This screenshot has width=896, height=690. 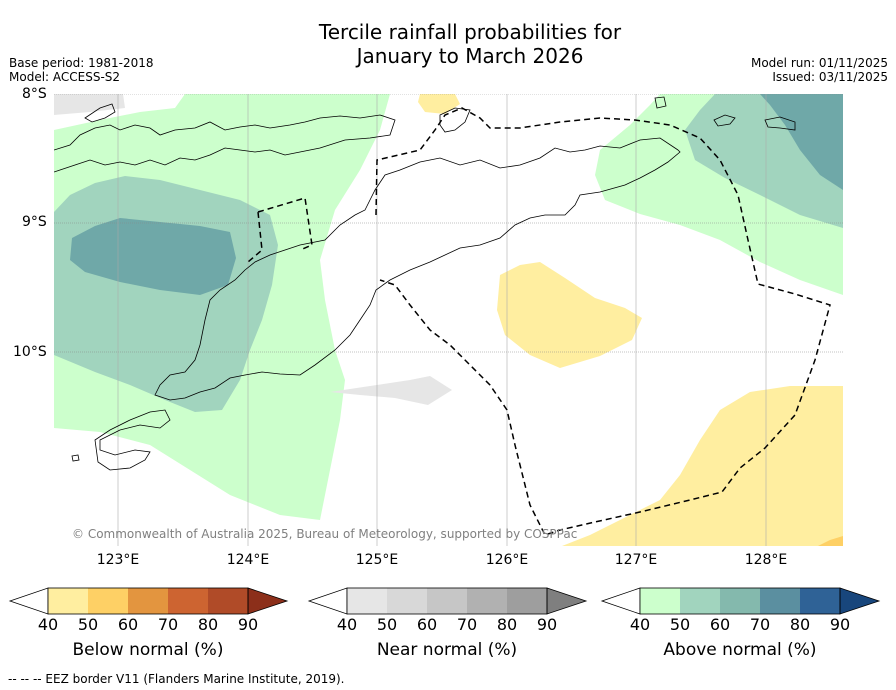 What do you see at coordinates (860, 601) in the screenshot?
I see `colorbar-above-upper-arrow` at bounding box center [860, 601].